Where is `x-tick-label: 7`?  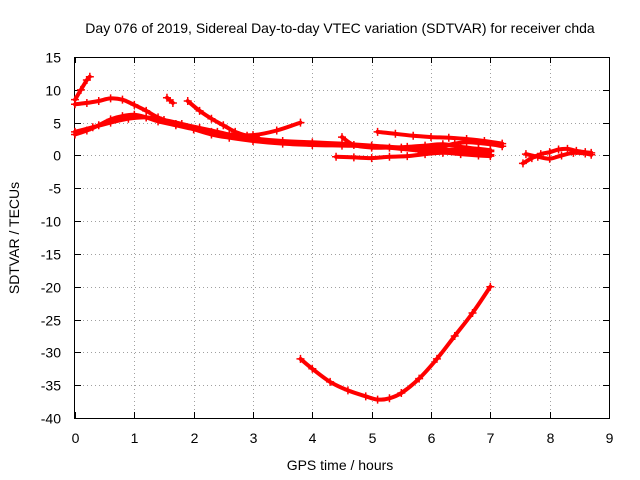 x-tick-label: 7 is located at coordinates (491, 438).